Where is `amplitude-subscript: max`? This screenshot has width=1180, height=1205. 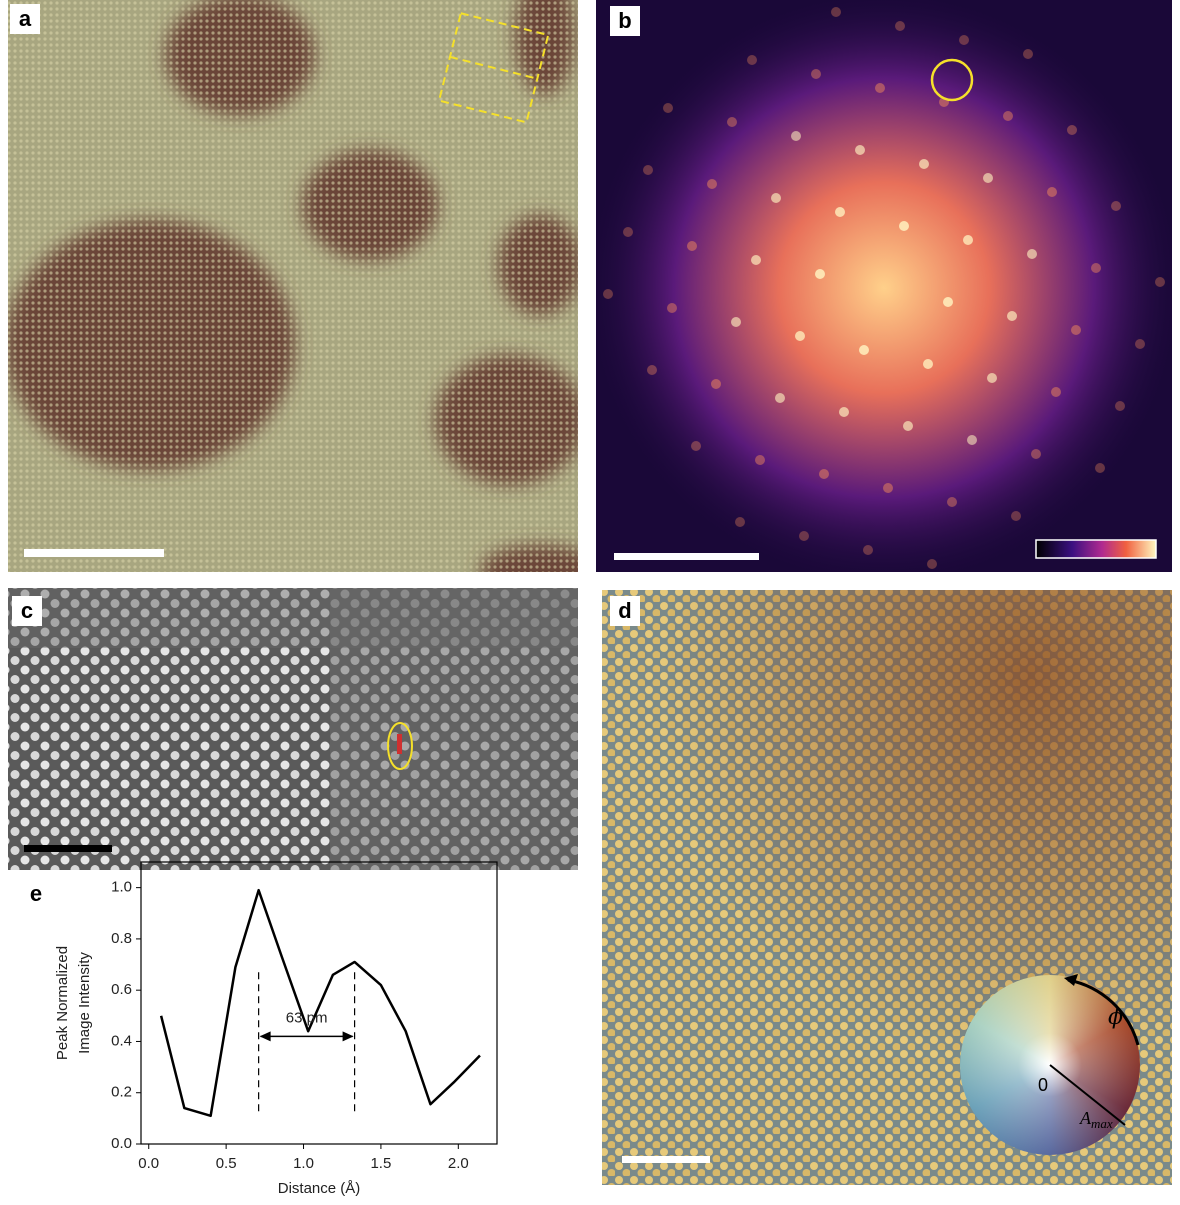 amplitude-subscript: max is located at coordinates (1102, 1123).